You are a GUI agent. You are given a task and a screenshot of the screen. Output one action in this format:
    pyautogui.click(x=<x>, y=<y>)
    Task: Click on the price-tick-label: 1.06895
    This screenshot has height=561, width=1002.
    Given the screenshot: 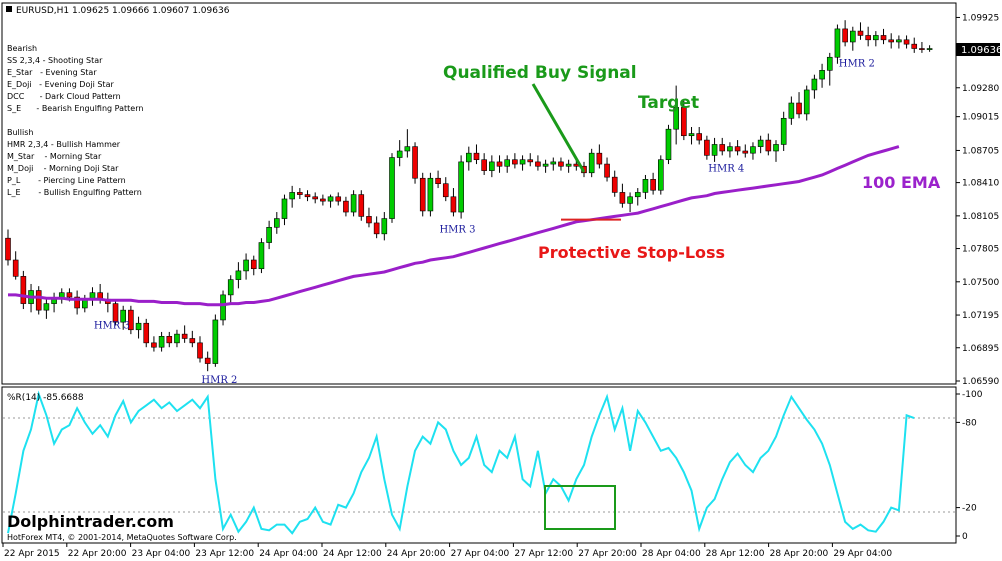 What is the action you would take?
    pyautogui.click(x=980, y=349)
    